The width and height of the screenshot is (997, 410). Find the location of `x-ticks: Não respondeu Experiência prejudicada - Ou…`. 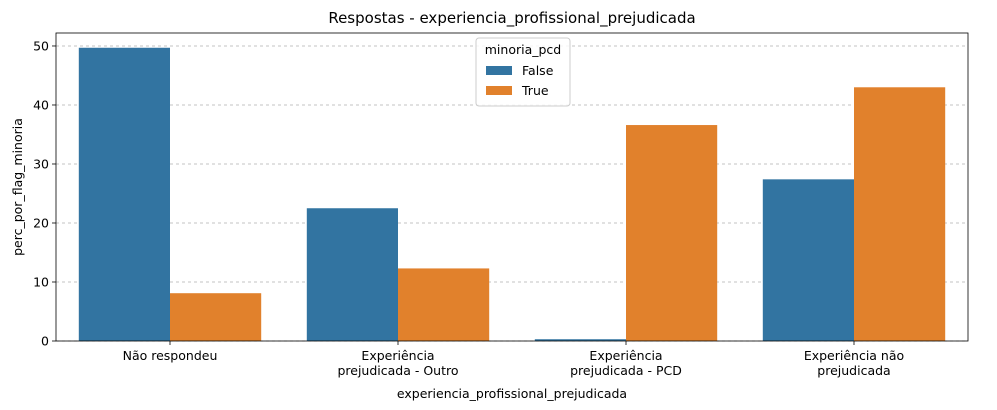

x-ticks: Não respondeu Experiência prejudicada - Ou… is located at coordinates (513, 359).